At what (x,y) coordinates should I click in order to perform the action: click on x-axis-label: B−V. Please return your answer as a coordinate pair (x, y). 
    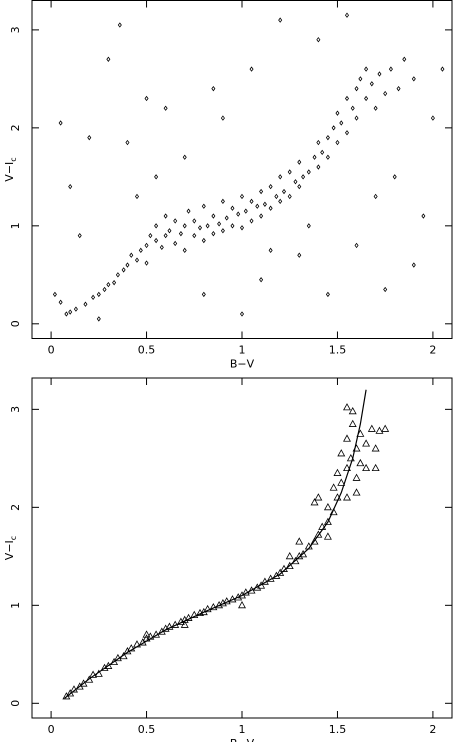
    Looking at the image, I should click on (242, 739).